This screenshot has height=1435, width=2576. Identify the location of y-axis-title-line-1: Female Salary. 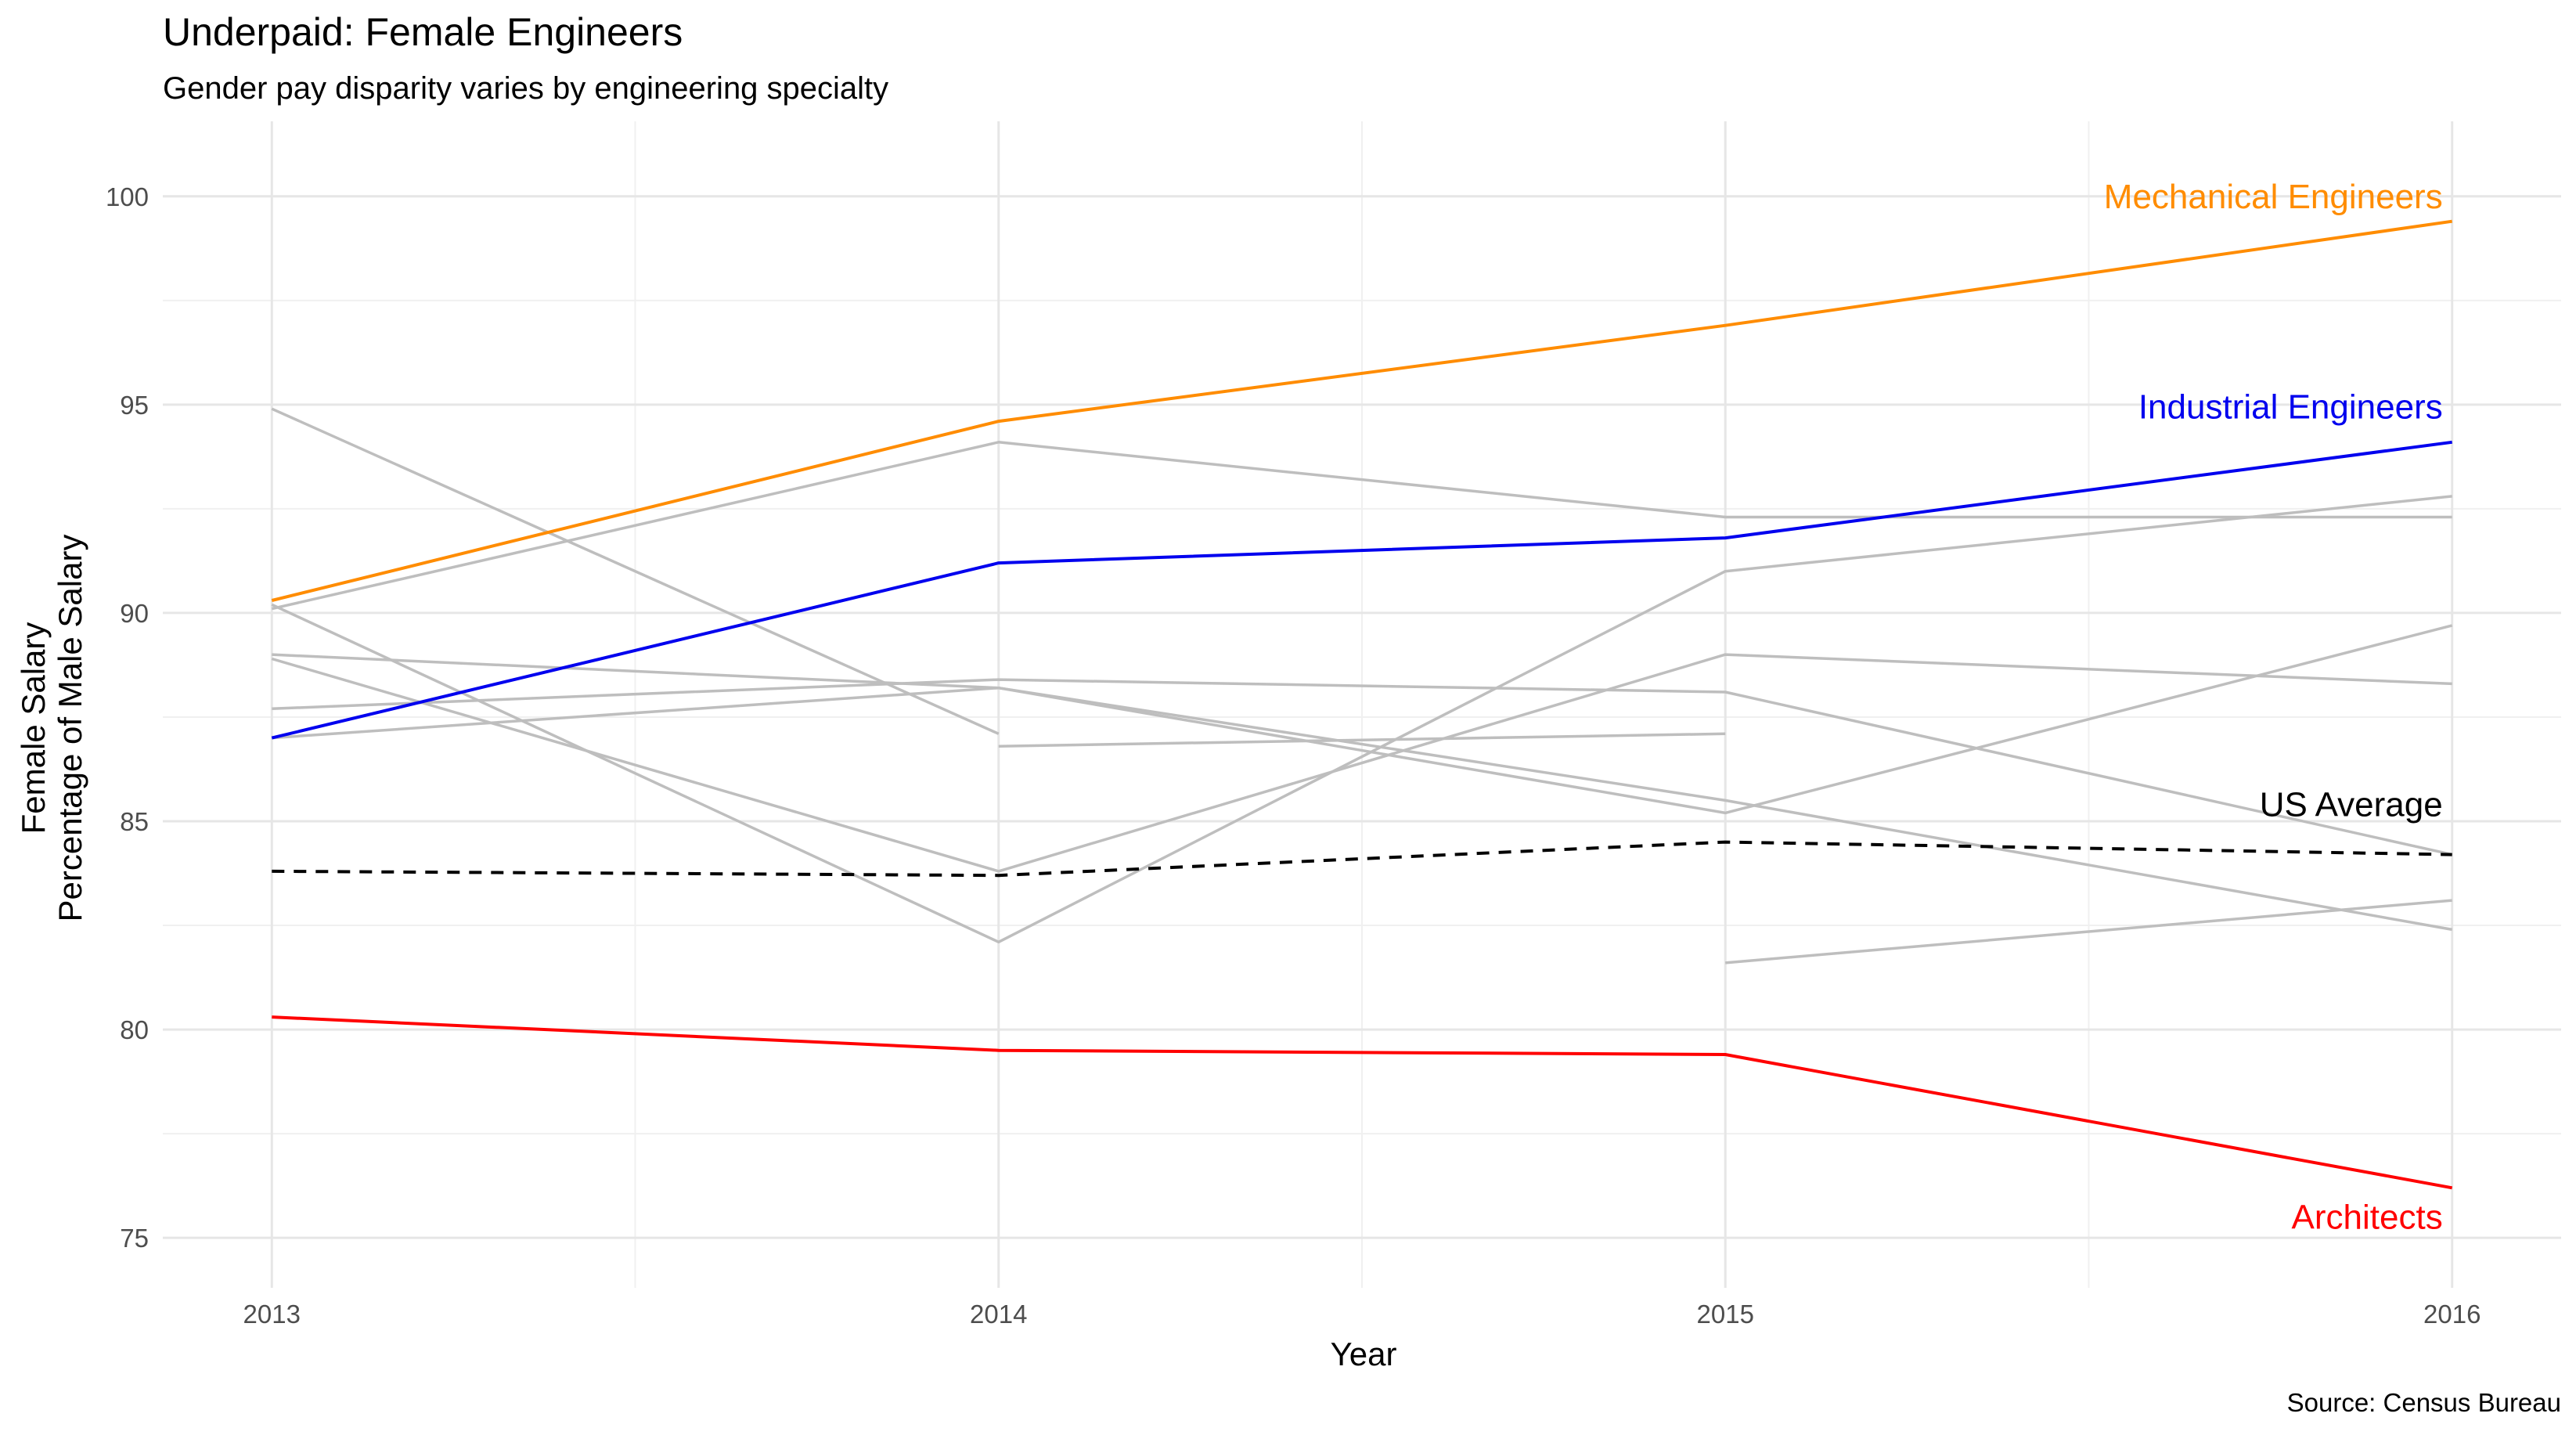
(33, 728).